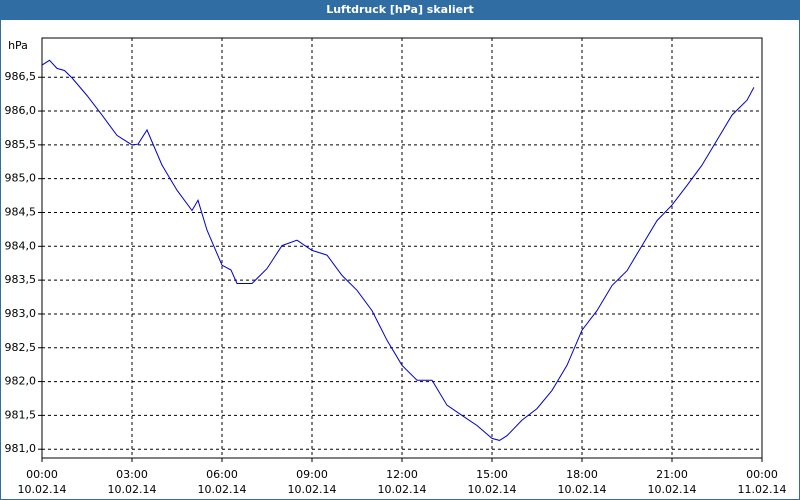 The image size is (800, 500). I want to click on y-tick-label: 985,5, so click(21, 144).